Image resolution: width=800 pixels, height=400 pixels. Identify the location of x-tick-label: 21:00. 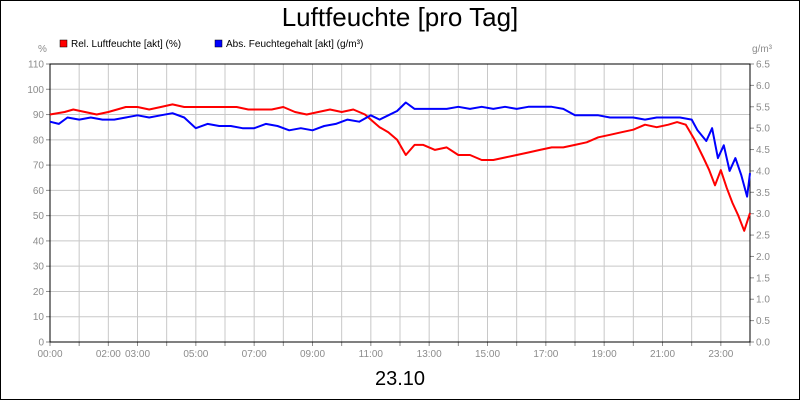
(662, 354).